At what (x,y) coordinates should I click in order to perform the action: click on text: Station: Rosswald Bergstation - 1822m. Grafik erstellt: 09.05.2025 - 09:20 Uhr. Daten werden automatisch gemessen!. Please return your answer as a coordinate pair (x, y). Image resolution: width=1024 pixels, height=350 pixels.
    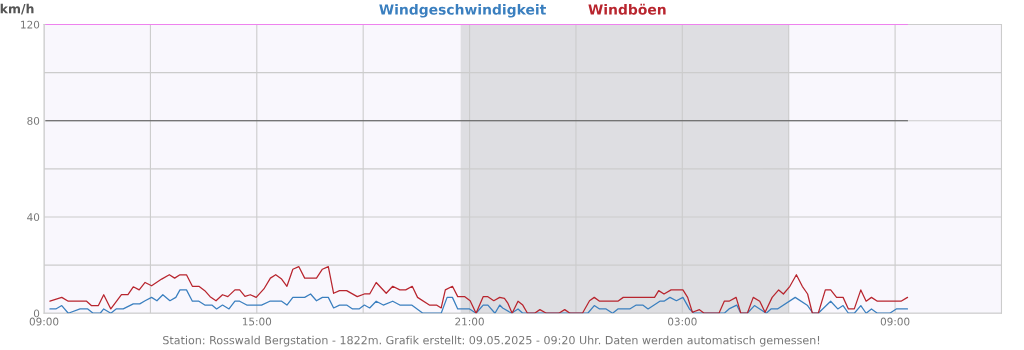
    Looking at the image, I should click on (491, 341).